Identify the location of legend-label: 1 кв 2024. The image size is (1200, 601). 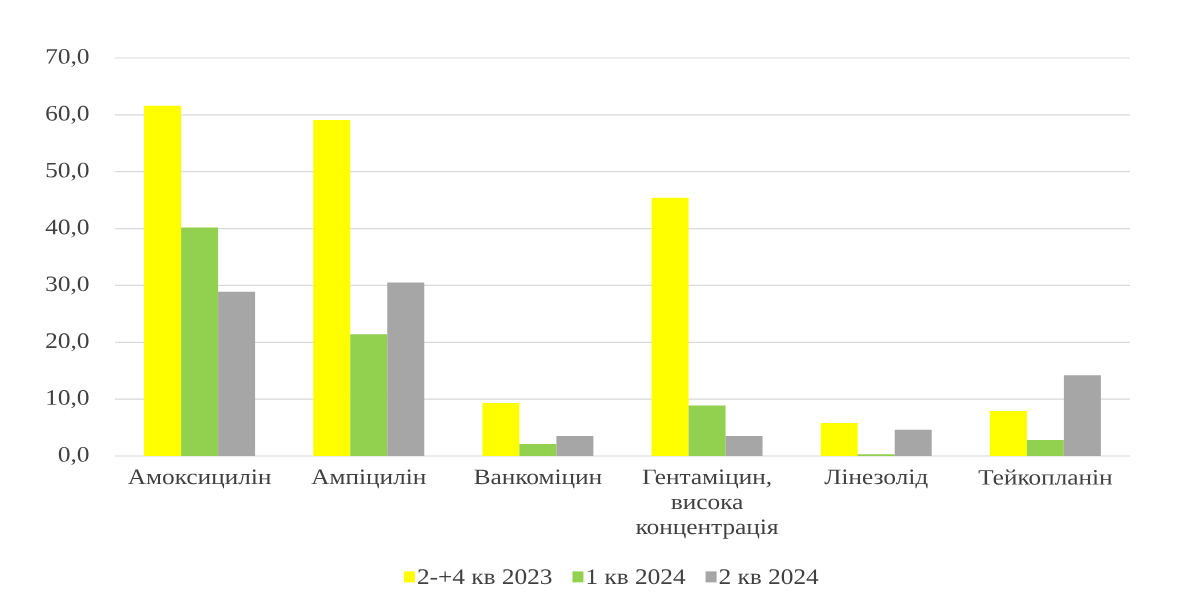
(636, 577).